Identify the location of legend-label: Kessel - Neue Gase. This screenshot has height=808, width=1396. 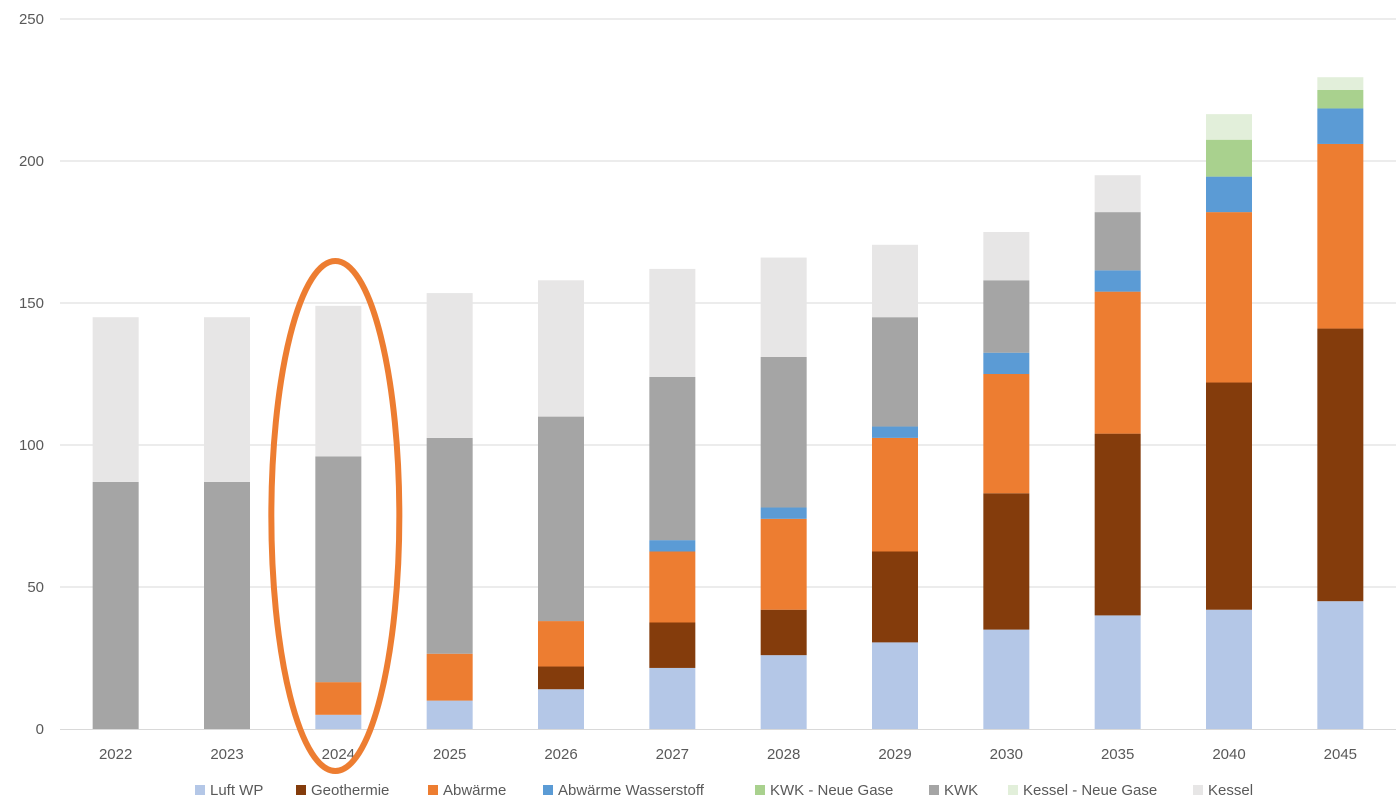
(1090, 790).